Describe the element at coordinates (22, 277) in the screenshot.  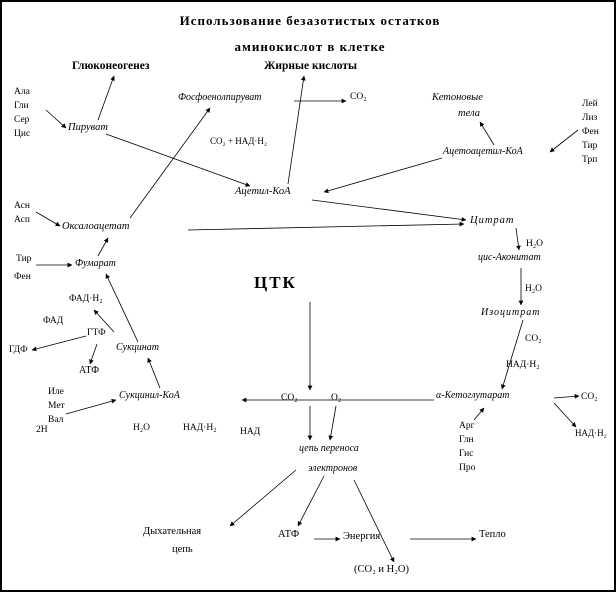
I see `aa-left-phe: Фен` at that location.